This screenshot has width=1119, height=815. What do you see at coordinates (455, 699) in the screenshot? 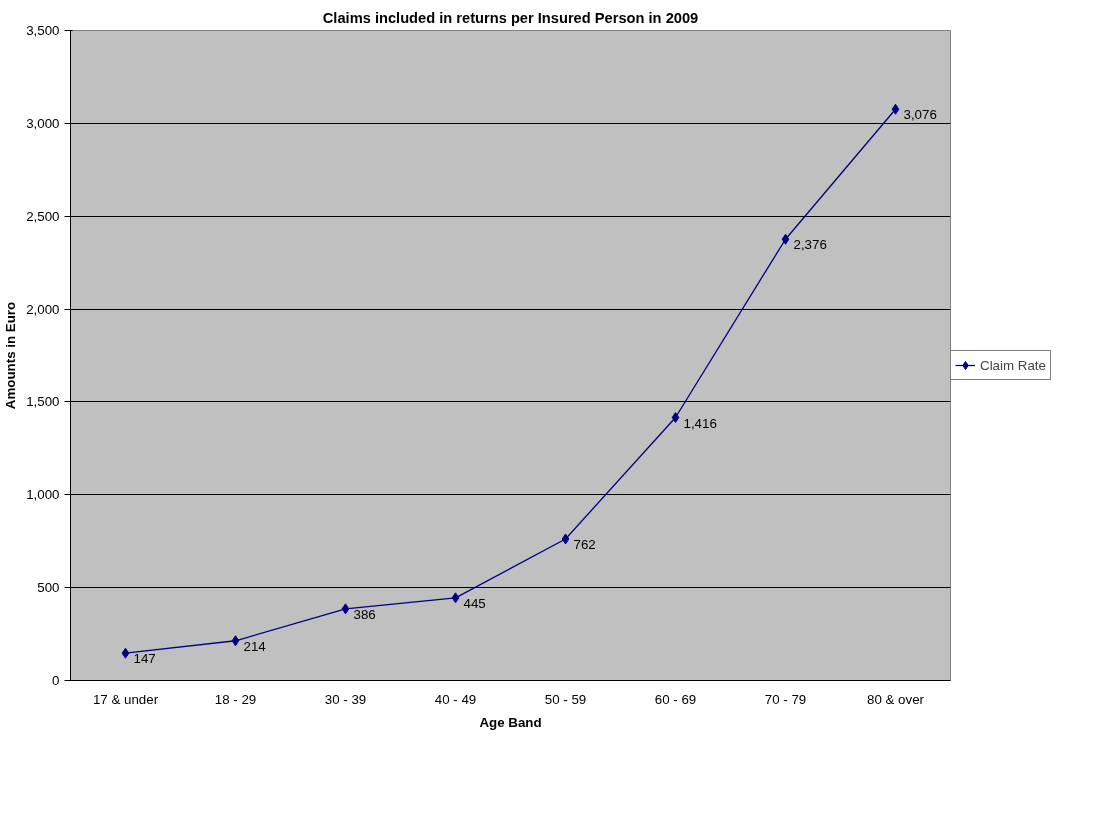
I see `x-tick-label: 40 - 49` at bounding box center [455, 699].